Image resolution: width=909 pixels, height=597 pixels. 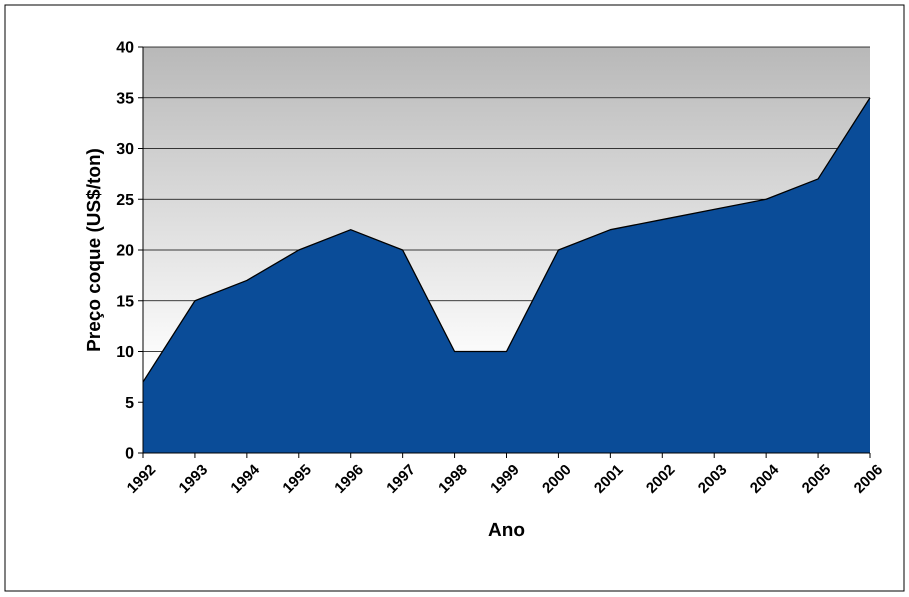 What do you see at coordinates (129, 454) in the screenshot?
I see `y-tick-label: 0` at bounding box center [129, 454].